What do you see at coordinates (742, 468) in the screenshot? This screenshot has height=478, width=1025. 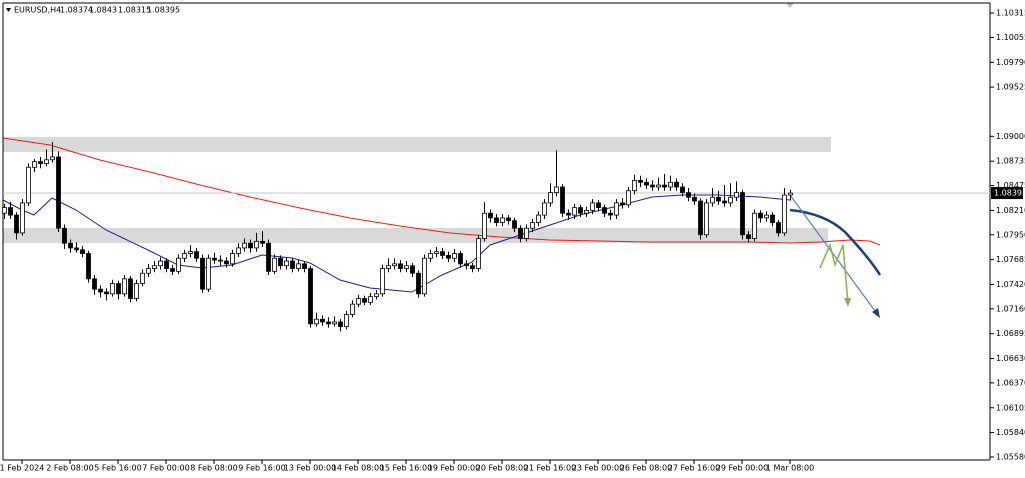 I see `x-tick-label: 29 Feb 00:00` at bounding box center [742, 468].